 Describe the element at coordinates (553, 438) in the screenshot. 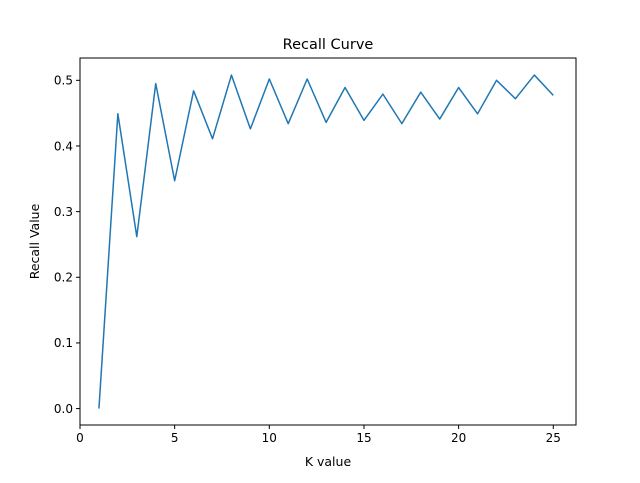

I see `x-tick-label: 25` at that location.